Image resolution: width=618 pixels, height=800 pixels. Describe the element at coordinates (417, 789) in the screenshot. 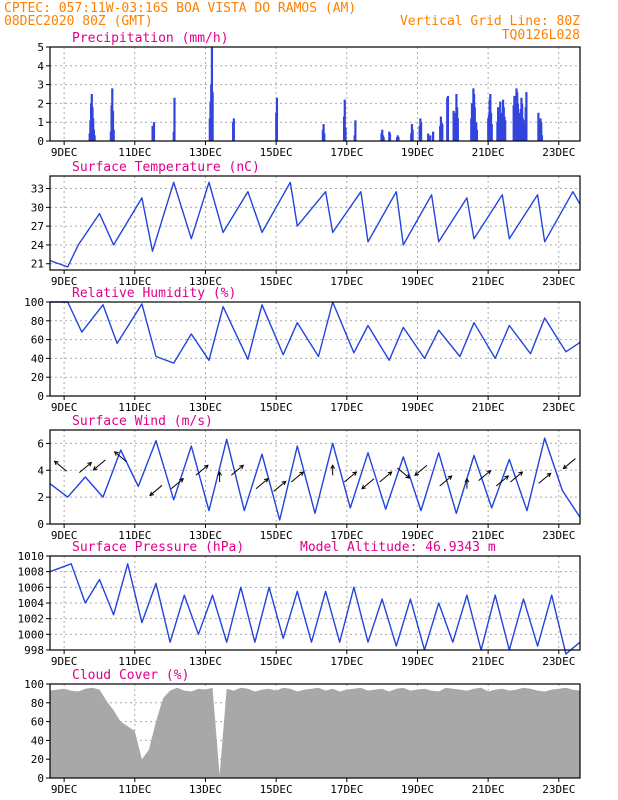

I see `cloud-xtick-label: 19DEC` at that location.